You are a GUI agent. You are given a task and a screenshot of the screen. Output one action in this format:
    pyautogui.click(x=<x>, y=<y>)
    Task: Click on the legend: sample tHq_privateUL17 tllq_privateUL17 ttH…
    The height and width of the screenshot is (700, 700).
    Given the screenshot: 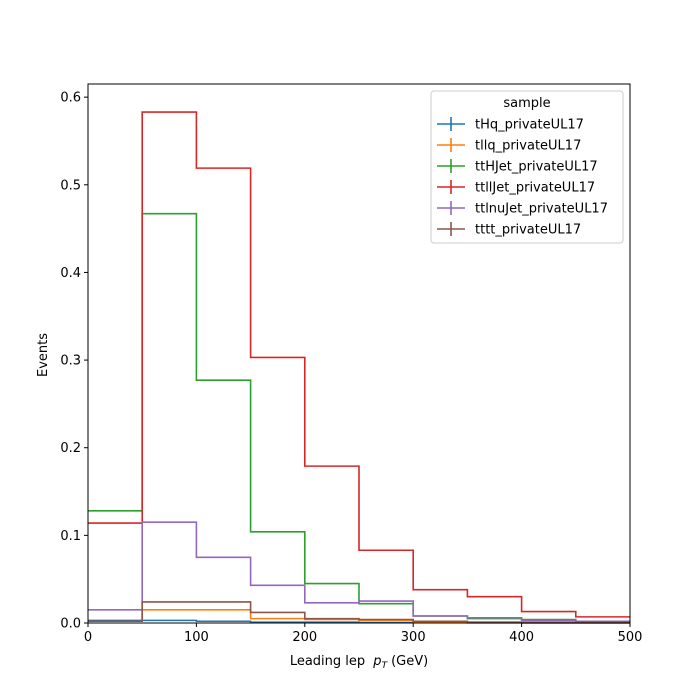 What is the action you would take?
    pyautogui.click(x=527, y=167)
    